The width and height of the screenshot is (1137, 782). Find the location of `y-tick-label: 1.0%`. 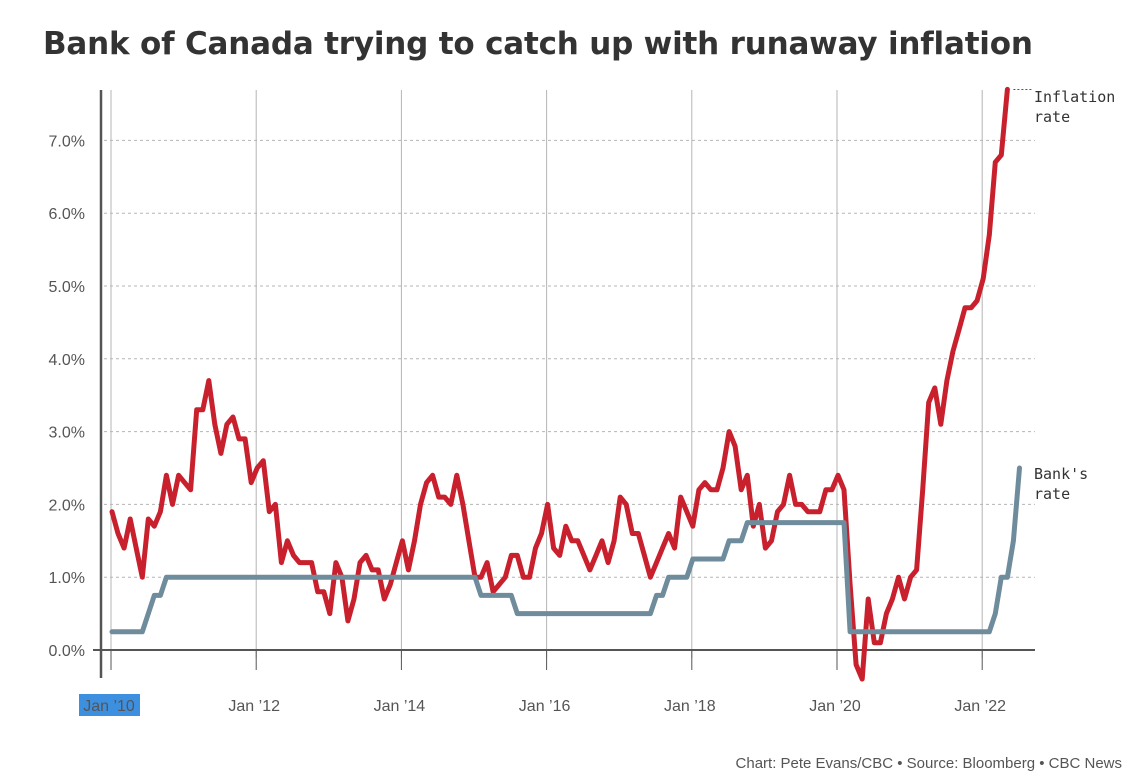

y-tick-label: 1.0% is located at coordinates (67, 578).